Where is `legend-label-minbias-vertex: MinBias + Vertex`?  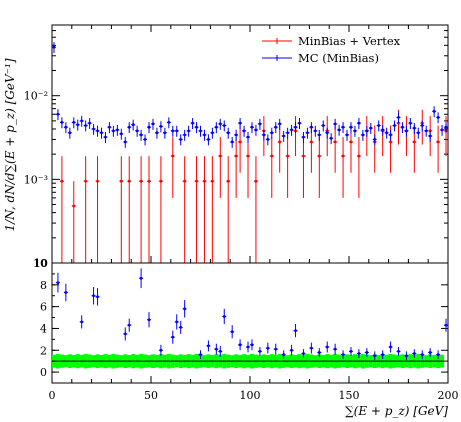 legend-label-minbias-vertex: MinBias + Vertex is located at coordinates (349, 41).